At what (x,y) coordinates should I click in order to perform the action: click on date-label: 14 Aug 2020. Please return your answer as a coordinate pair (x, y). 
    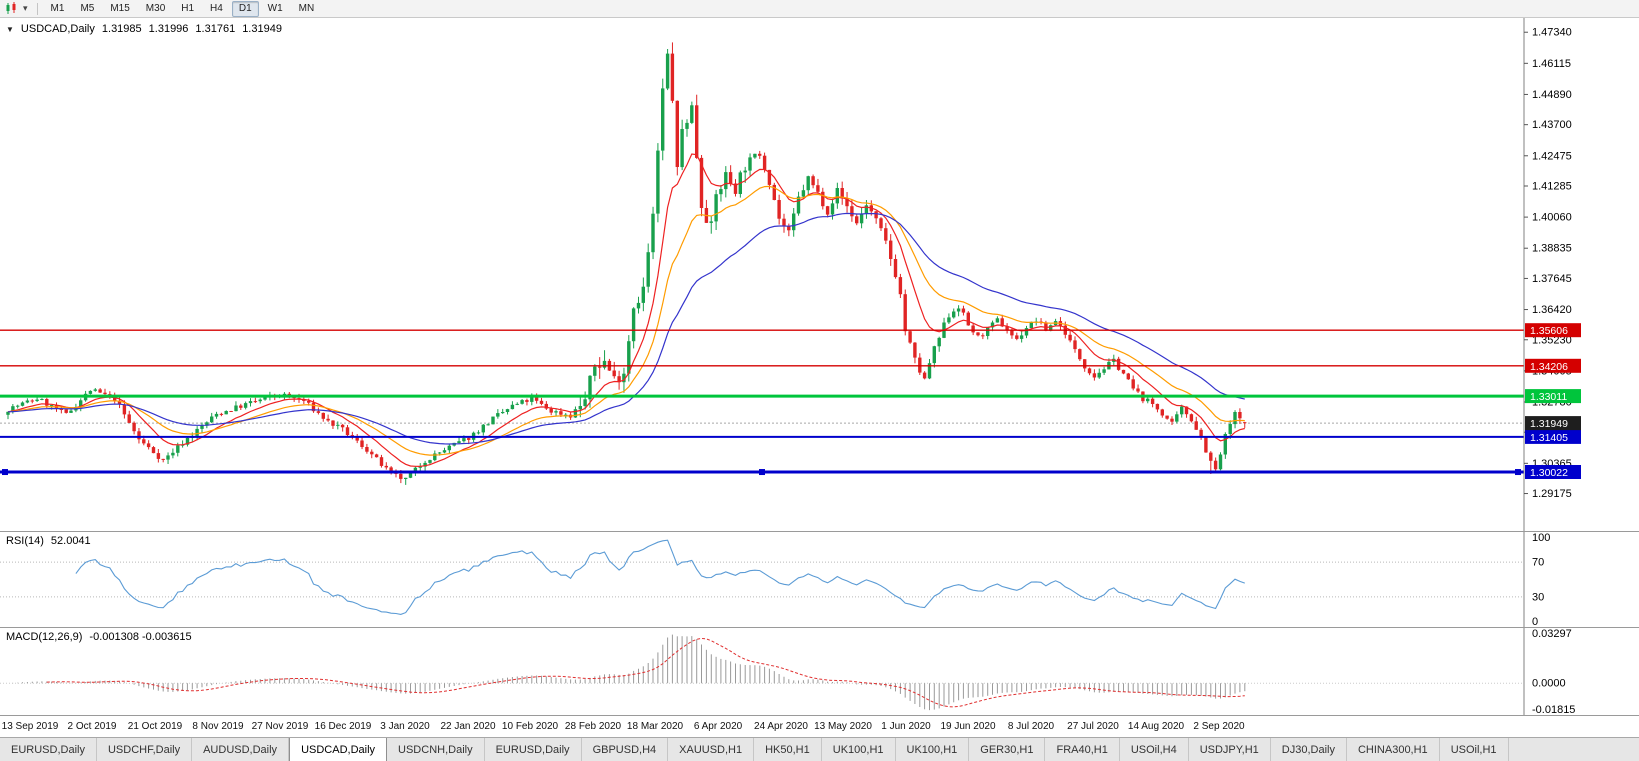
    Looking at the image, I should click on (1156, 726).